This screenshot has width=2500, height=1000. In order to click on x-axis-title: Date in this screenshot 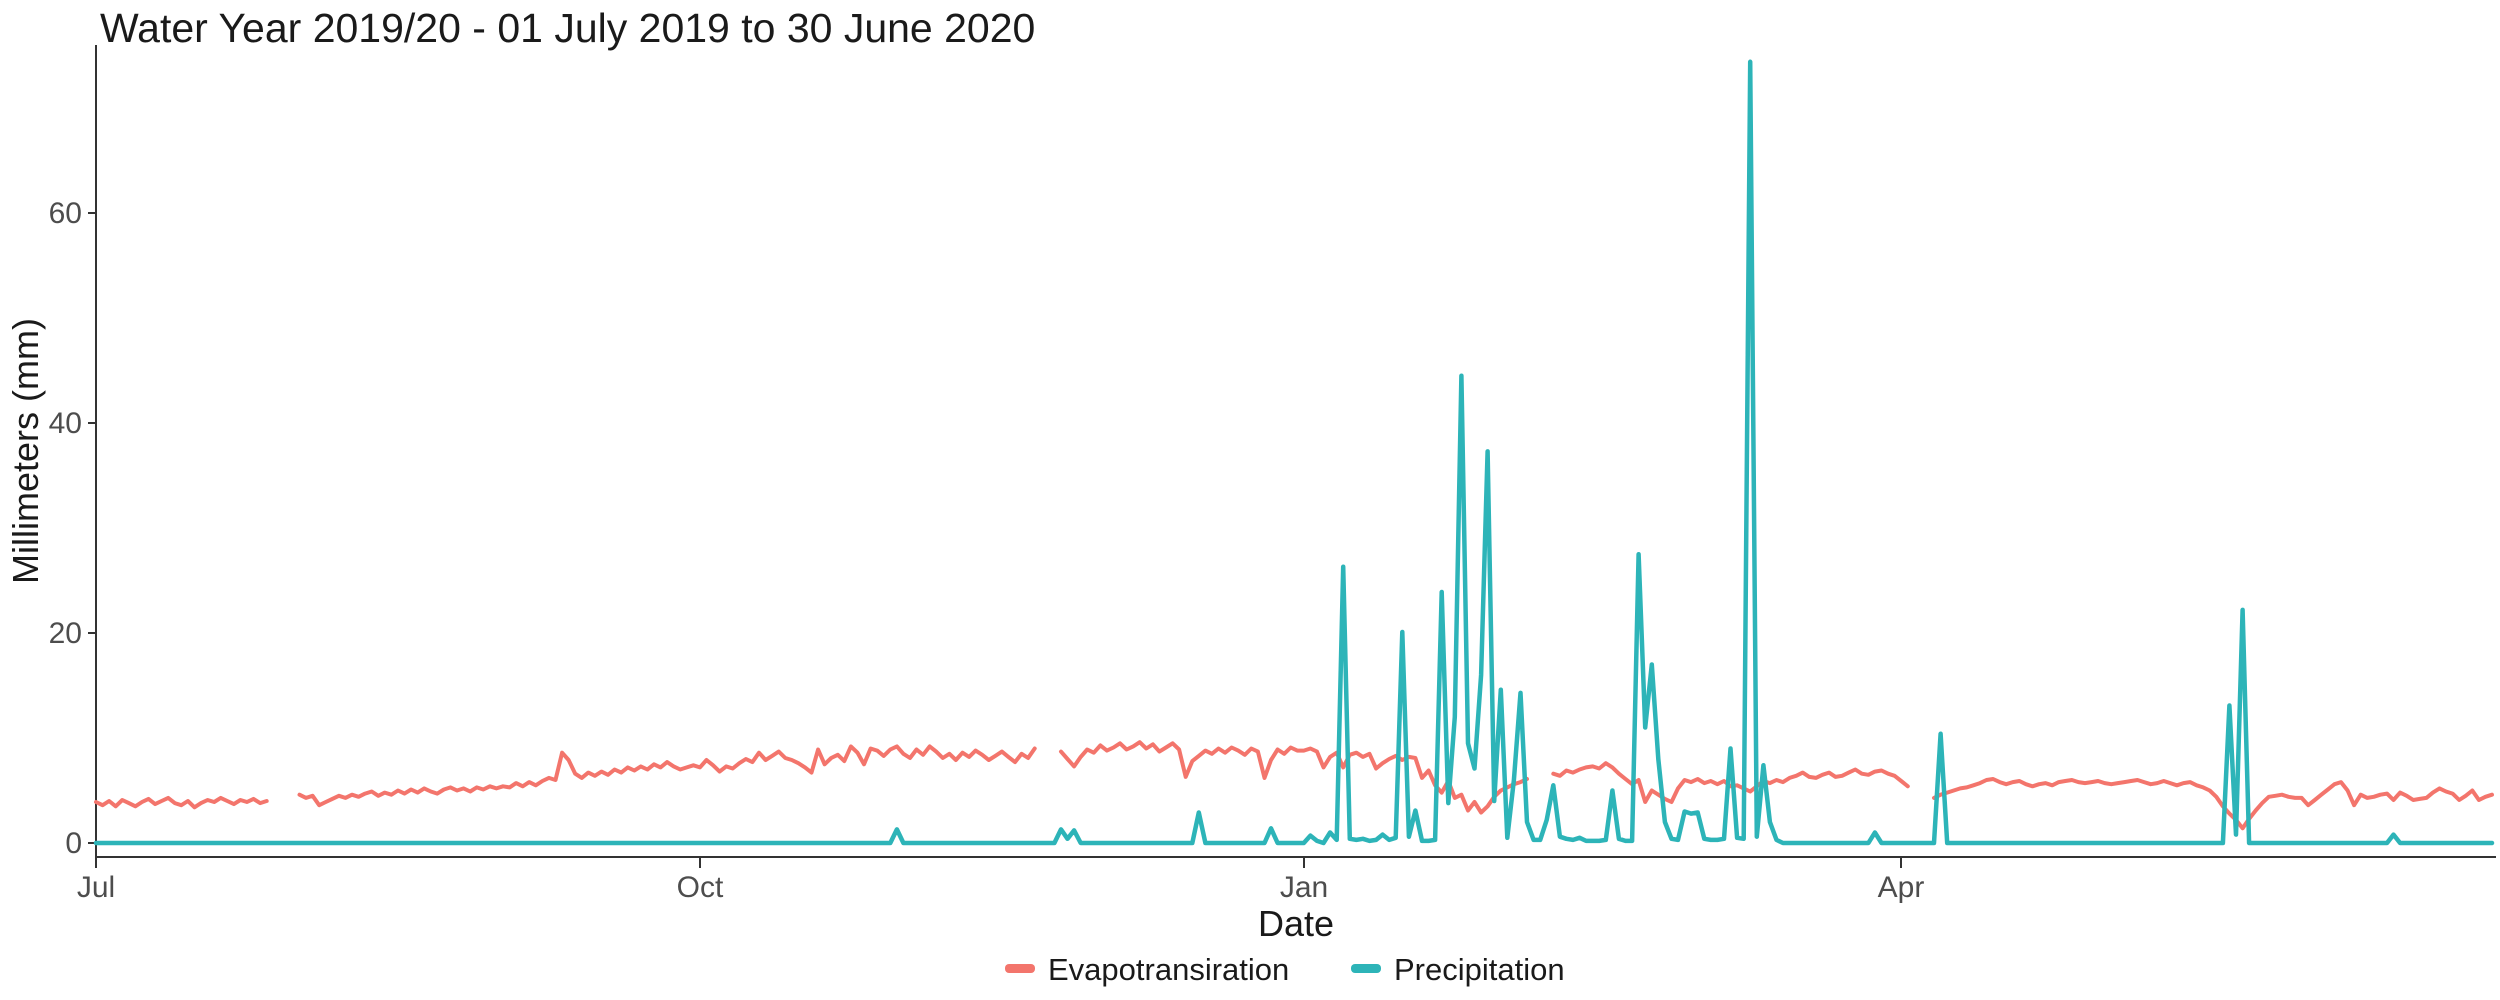, I will do `click(1296, 923)`.